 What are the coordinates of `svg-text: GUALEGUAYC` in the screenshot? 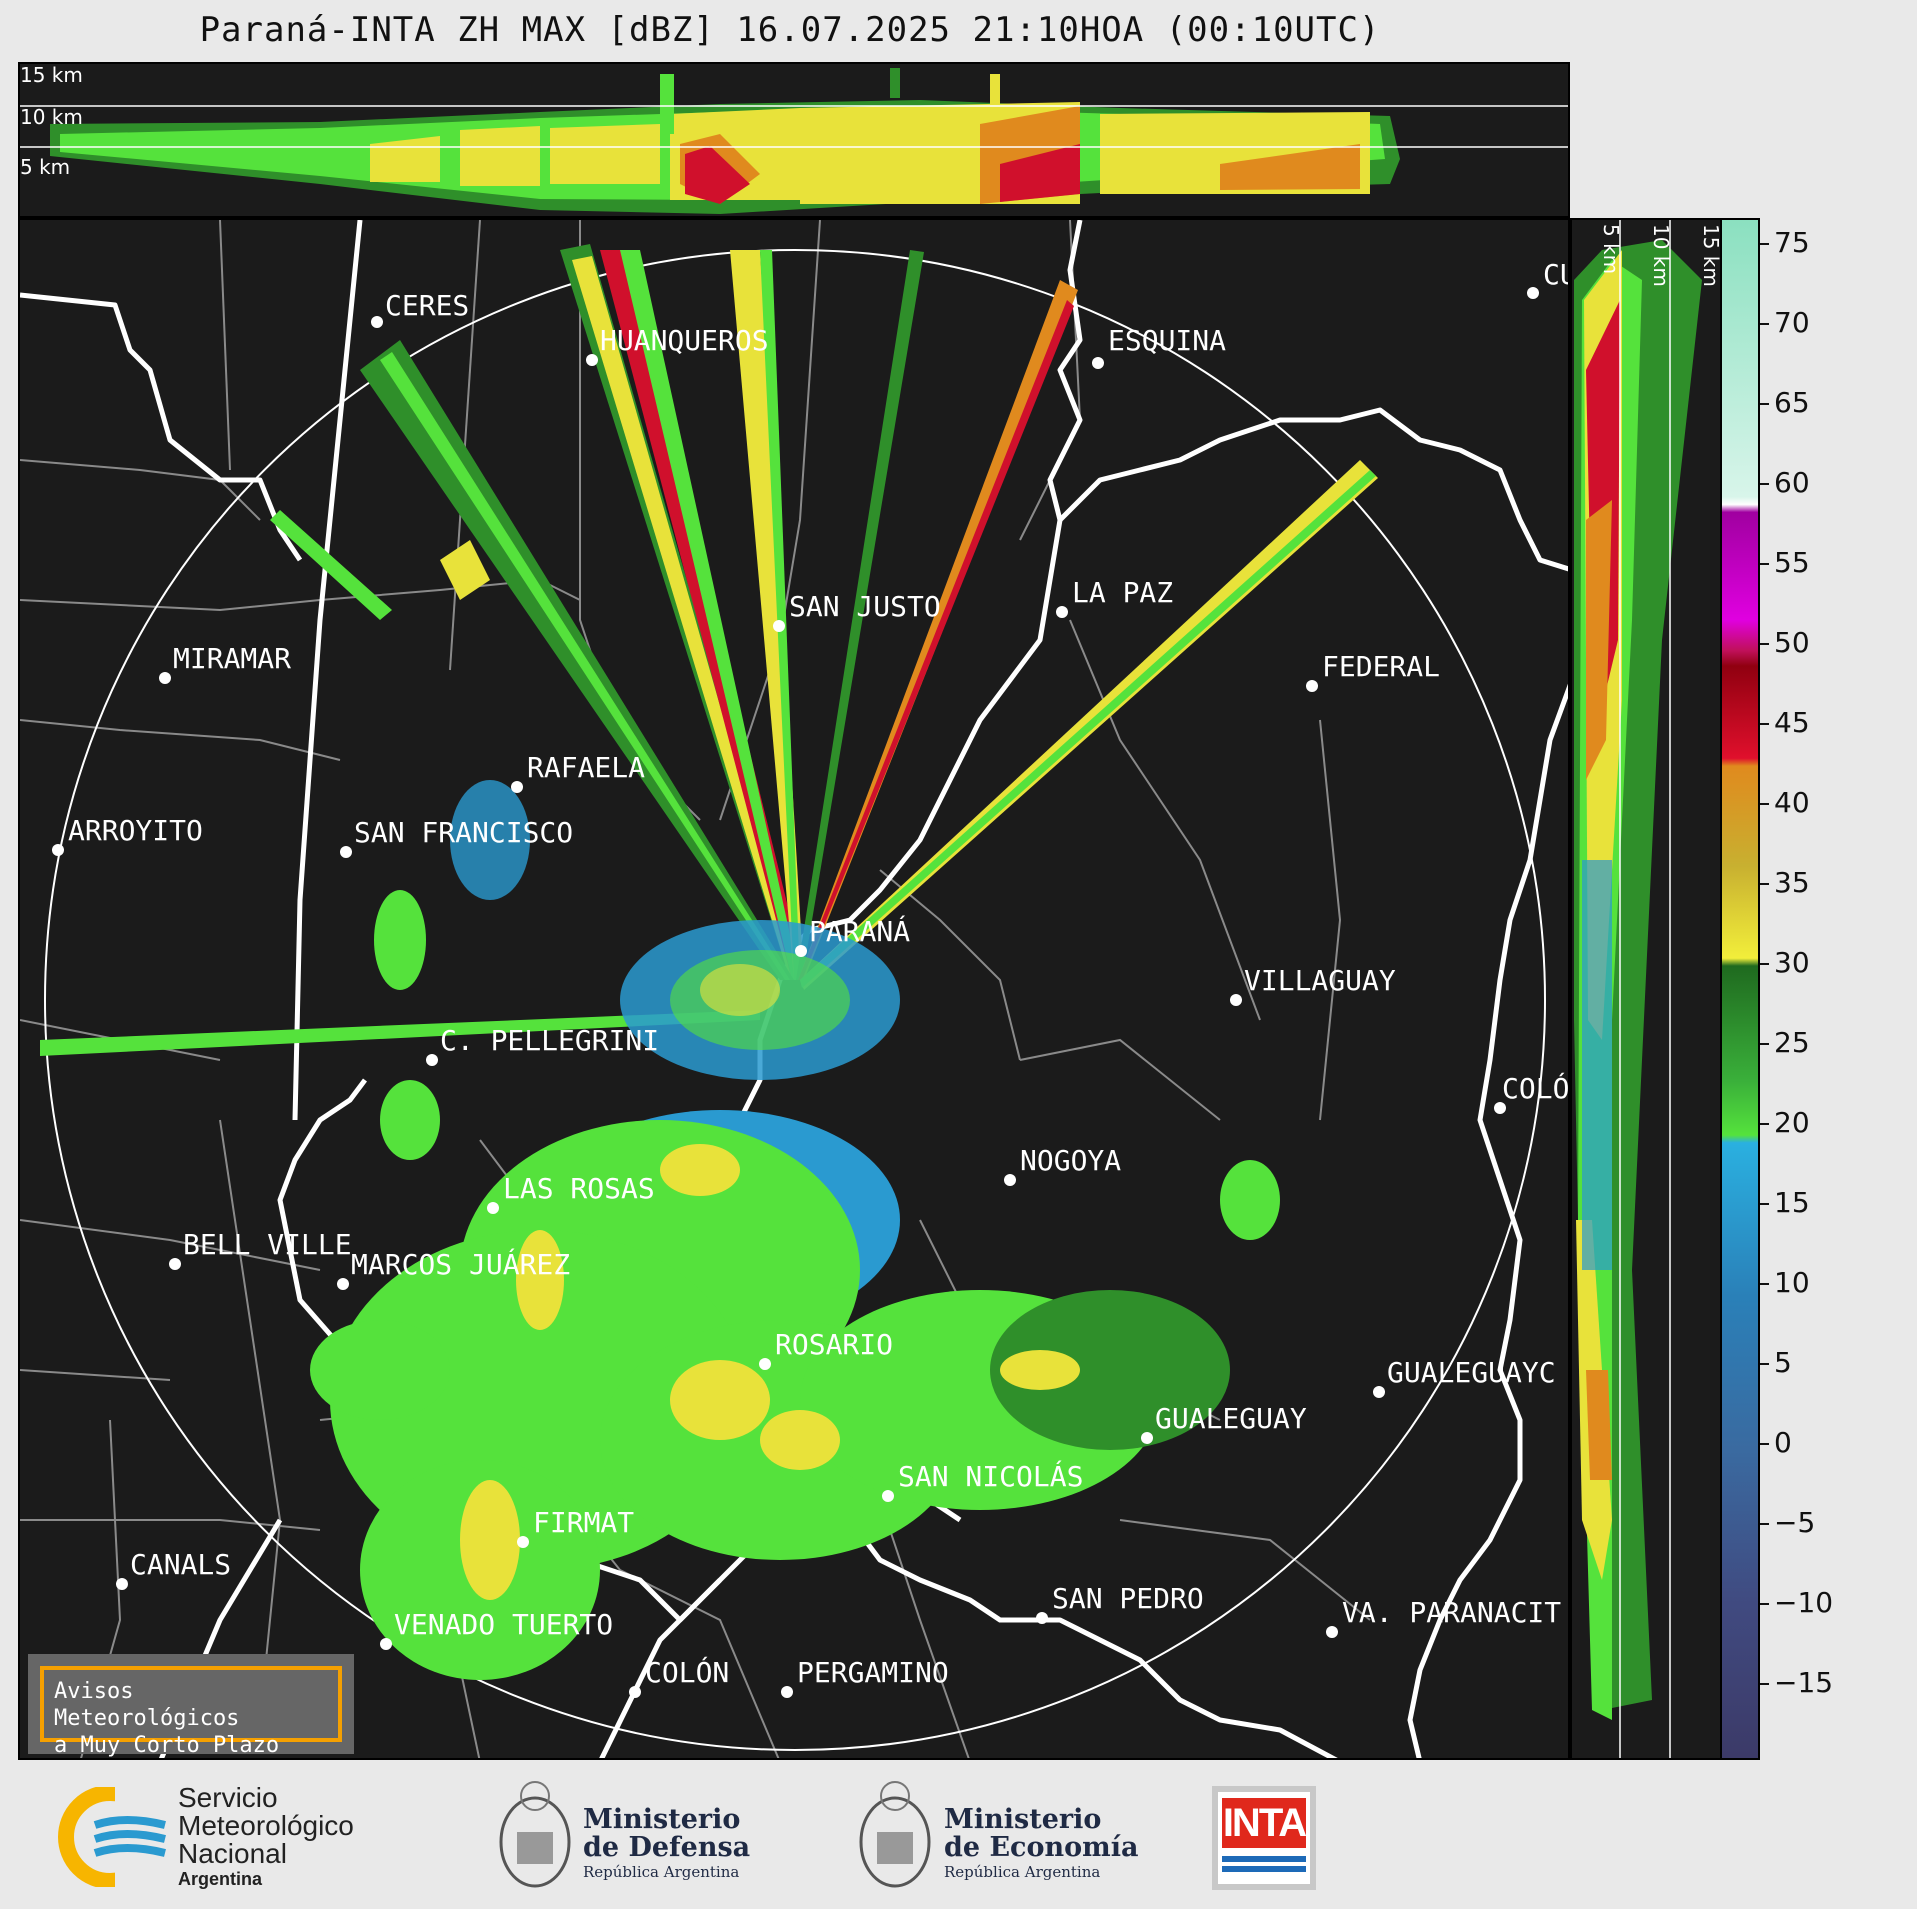 It's located at (1471, 1372).